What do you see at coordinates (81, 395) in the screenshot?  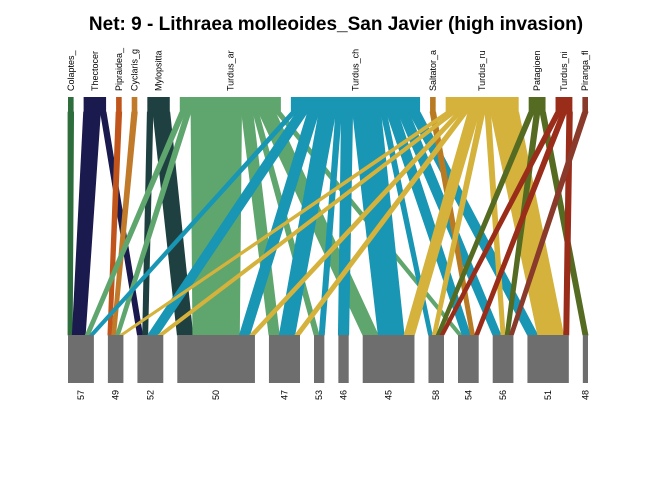 I see `bottom-node-label: 57` at bounding box center [81, 395].